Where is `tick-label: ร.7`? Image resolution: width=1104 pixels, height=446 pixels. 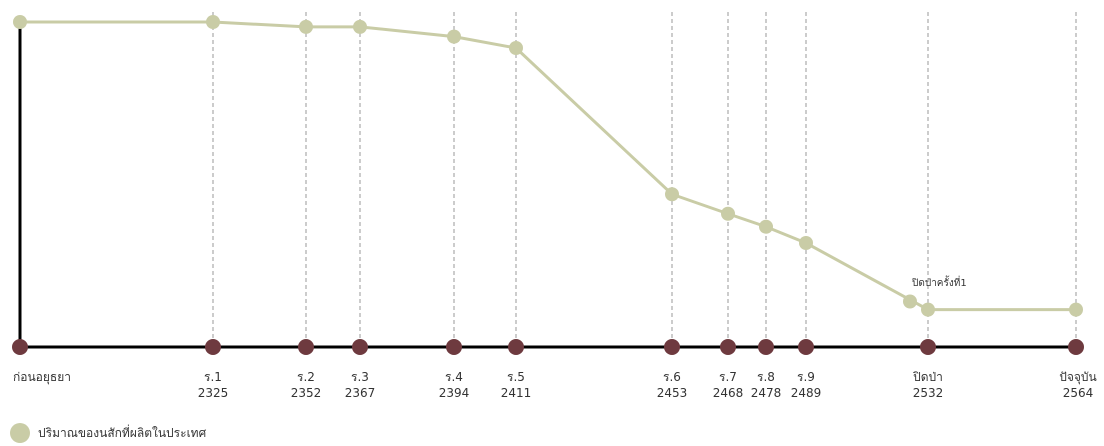 tick-label: ร.7 is located at coordinates (728, 377).